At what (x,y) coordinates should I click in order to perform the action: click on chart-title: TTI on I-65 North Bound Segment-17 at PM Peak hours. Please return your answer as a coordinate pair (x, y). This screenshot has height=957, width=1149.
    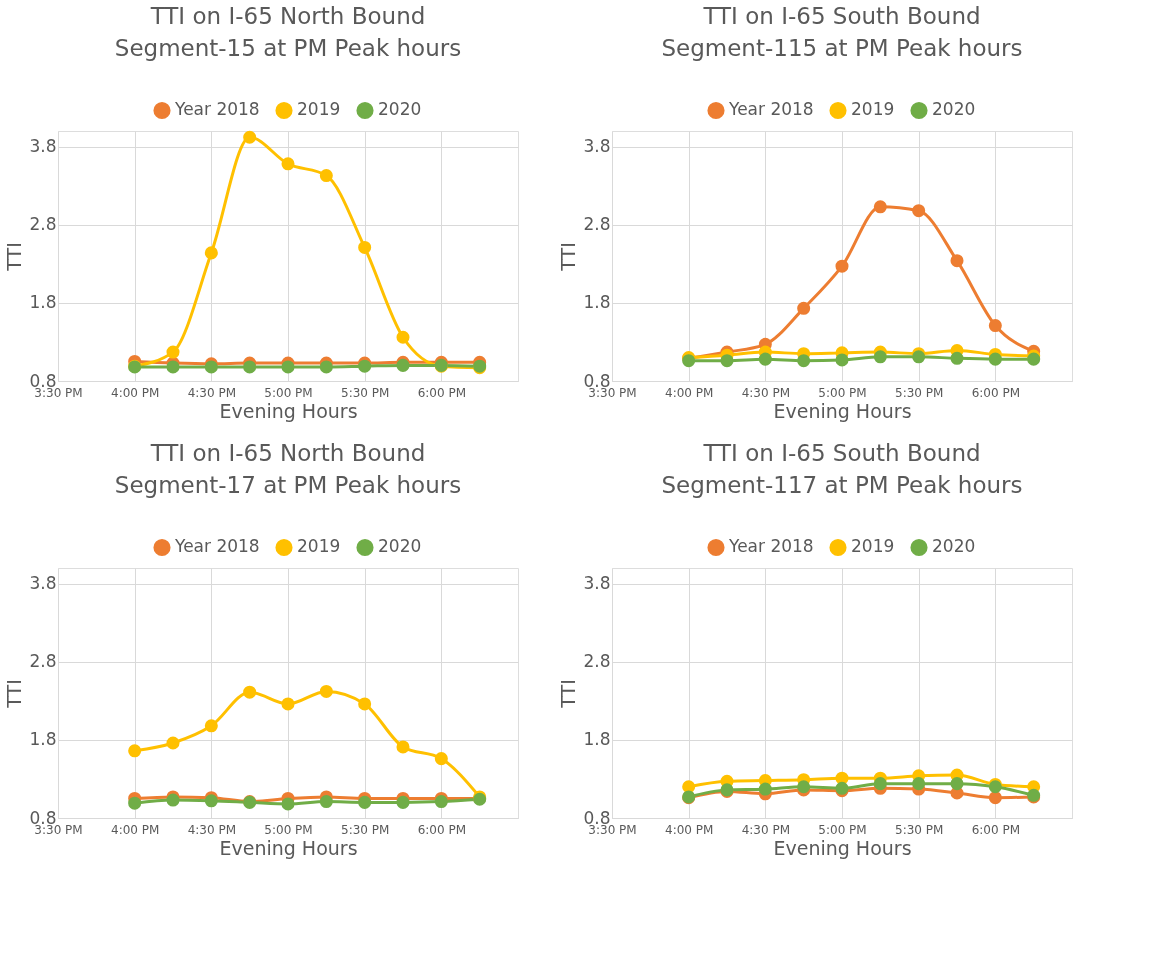
    Looking at the image, I should click on (288, 469).